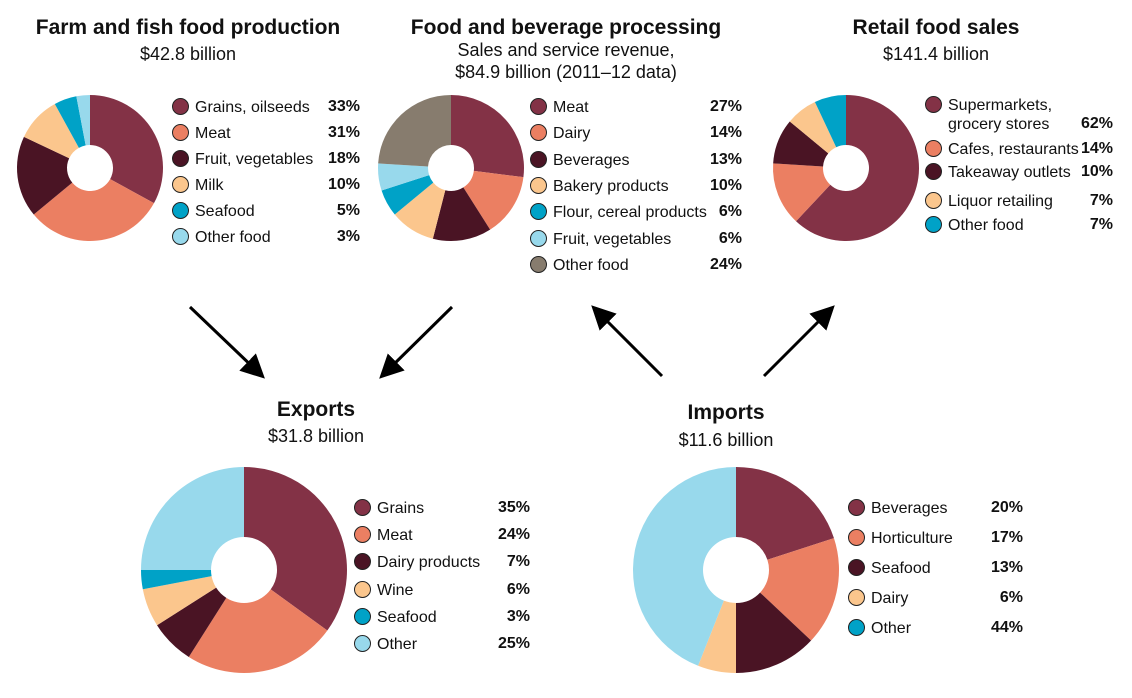 This screenshot has width=1132, height=698. What do you see at coordinates (513, 535) in the screenshot?
I see `legend-value: 24%` at bounding box center [513, 535].